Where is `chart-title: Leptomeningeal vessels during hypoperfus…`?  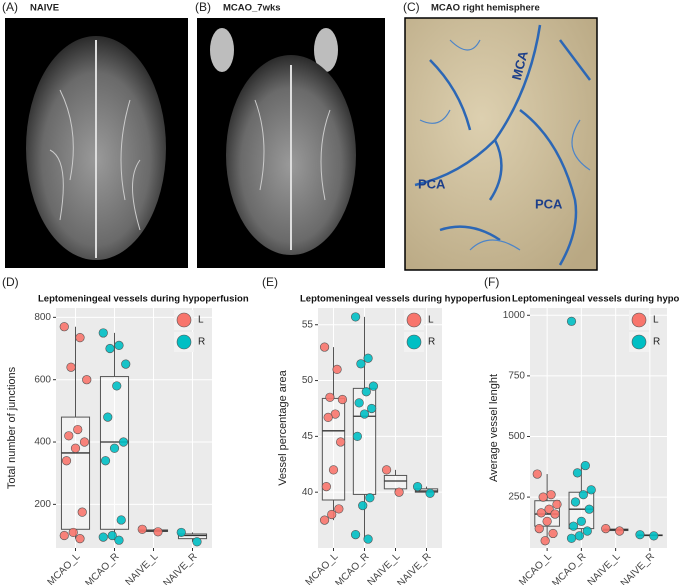
chart-title: Leptomeningeal vessels during hypoperfus… is located at coordinates (596, 299).